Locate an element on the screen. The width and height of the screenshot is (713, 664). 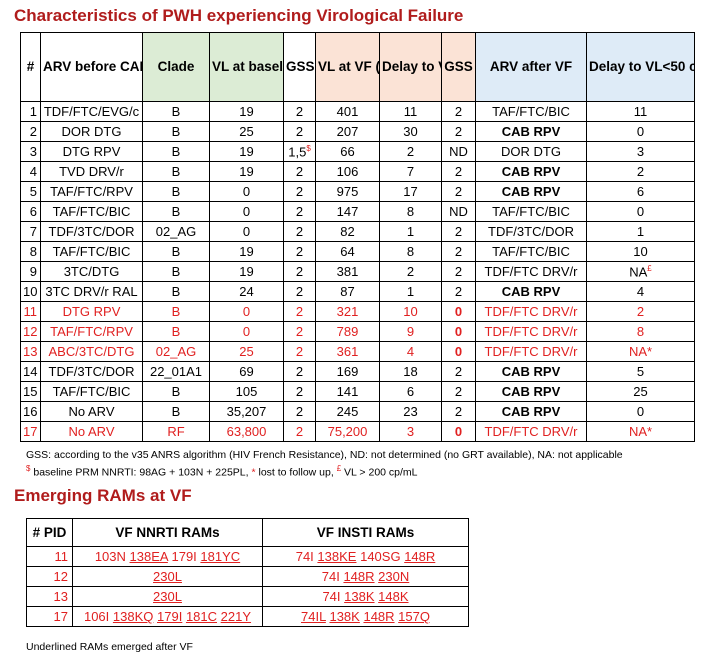
cell-delay-vl50: 10 is located at coordinates (640, 251).